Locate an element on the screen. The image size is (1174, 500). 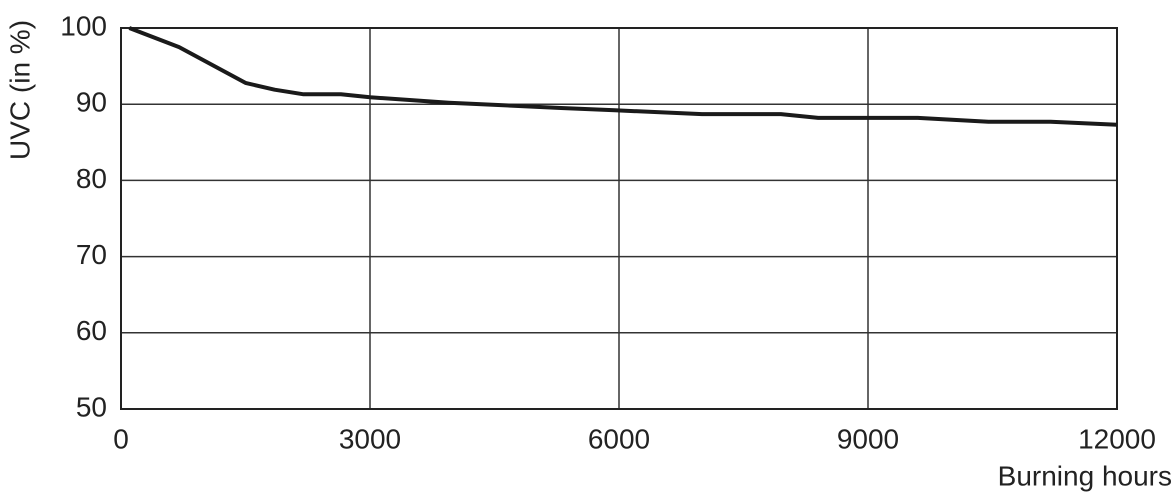
x-tick-label: 12000 is located at coordinates (1117, 438).